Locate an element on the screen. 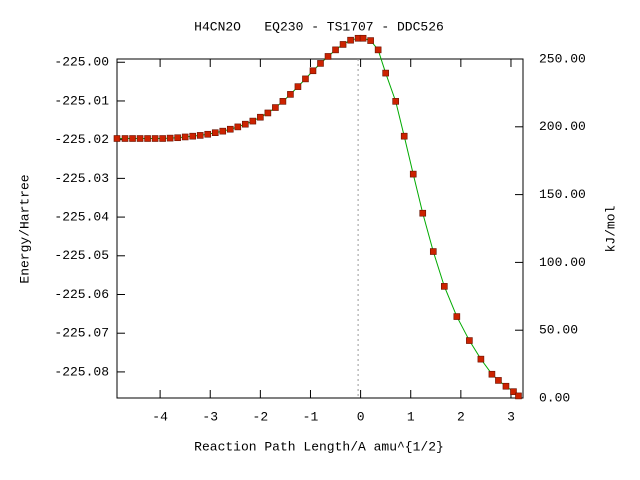 The width and height of the screenshot is (640, 480). x-tick-label: 0 is located at coordinates (361, 416).